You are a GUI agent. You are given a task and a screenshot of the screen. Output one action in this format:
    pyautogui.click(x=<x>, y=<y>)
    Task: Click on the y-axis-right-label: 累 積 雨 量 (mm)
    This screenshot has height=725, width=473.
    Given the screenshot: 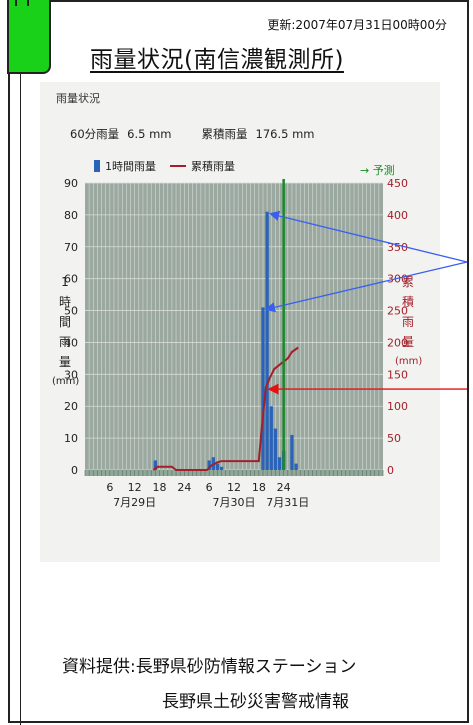 What is the action you would take?
    pyautogui.click(x=409, y=322)
    